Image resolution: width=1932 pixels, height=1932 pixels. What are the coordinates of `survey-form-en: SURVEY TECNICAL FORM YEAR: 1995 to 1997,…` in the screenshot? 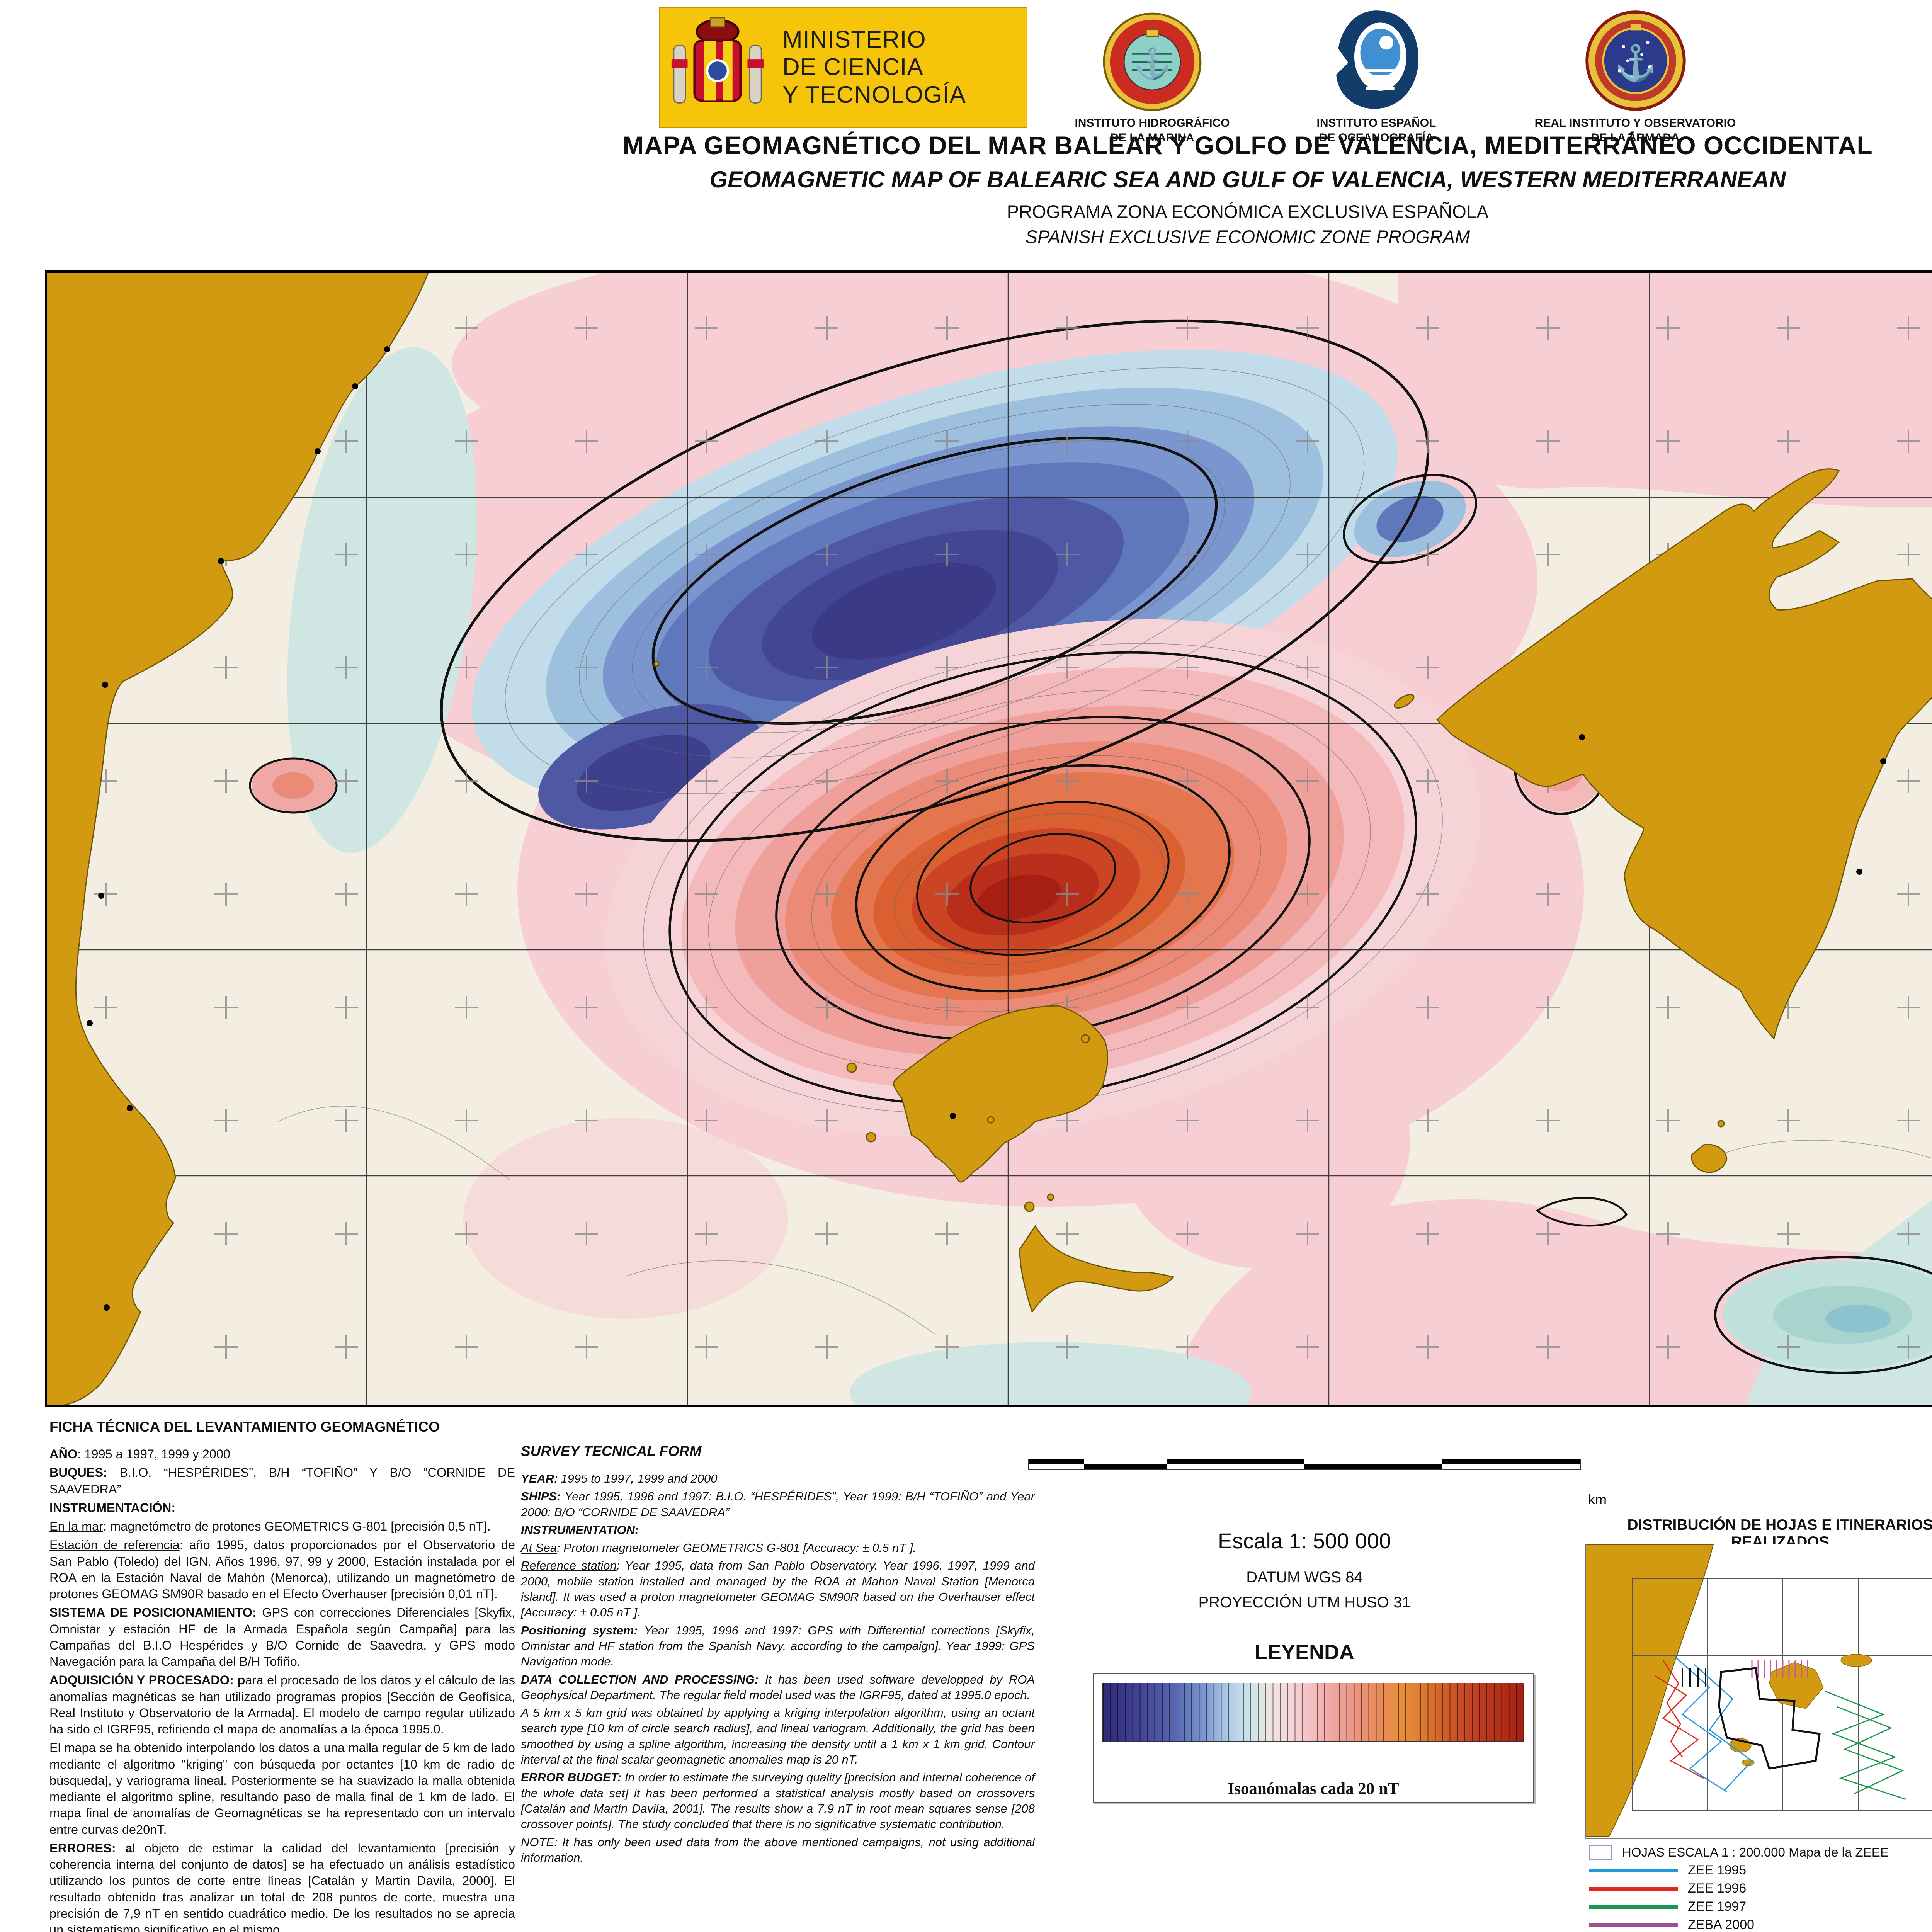 It's located at (778, 1656).